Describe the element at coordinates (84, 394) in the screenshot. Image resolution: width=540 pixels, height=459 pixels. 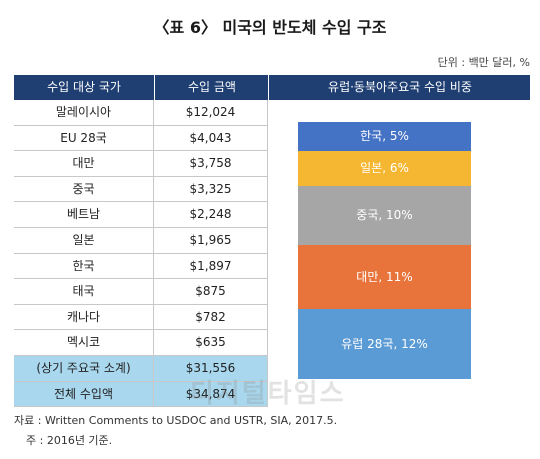
I see `country-cell: 전체 수입액` at that location.